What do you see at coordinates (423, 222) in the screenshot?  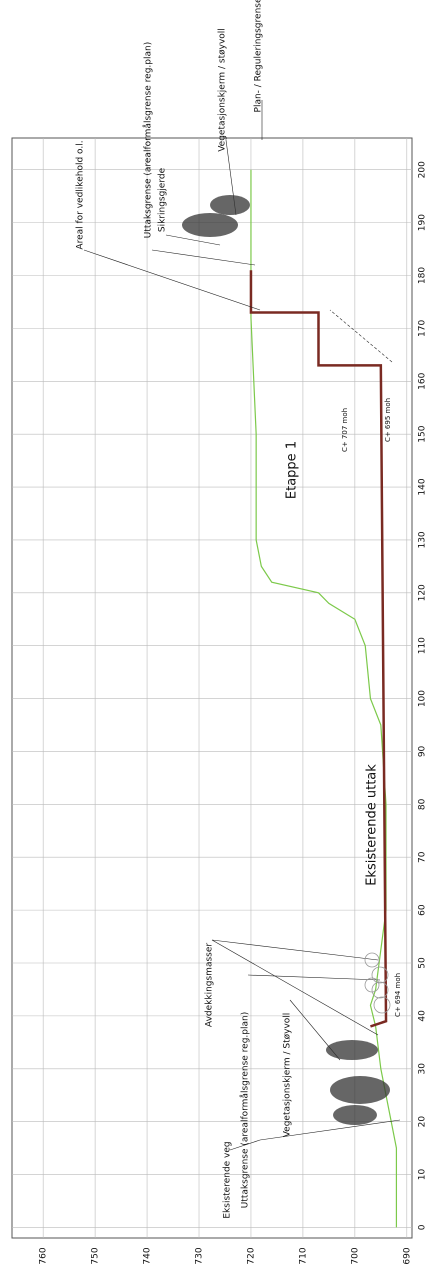 I see `x-tick-label: 190` at bounding box center [423, 222].